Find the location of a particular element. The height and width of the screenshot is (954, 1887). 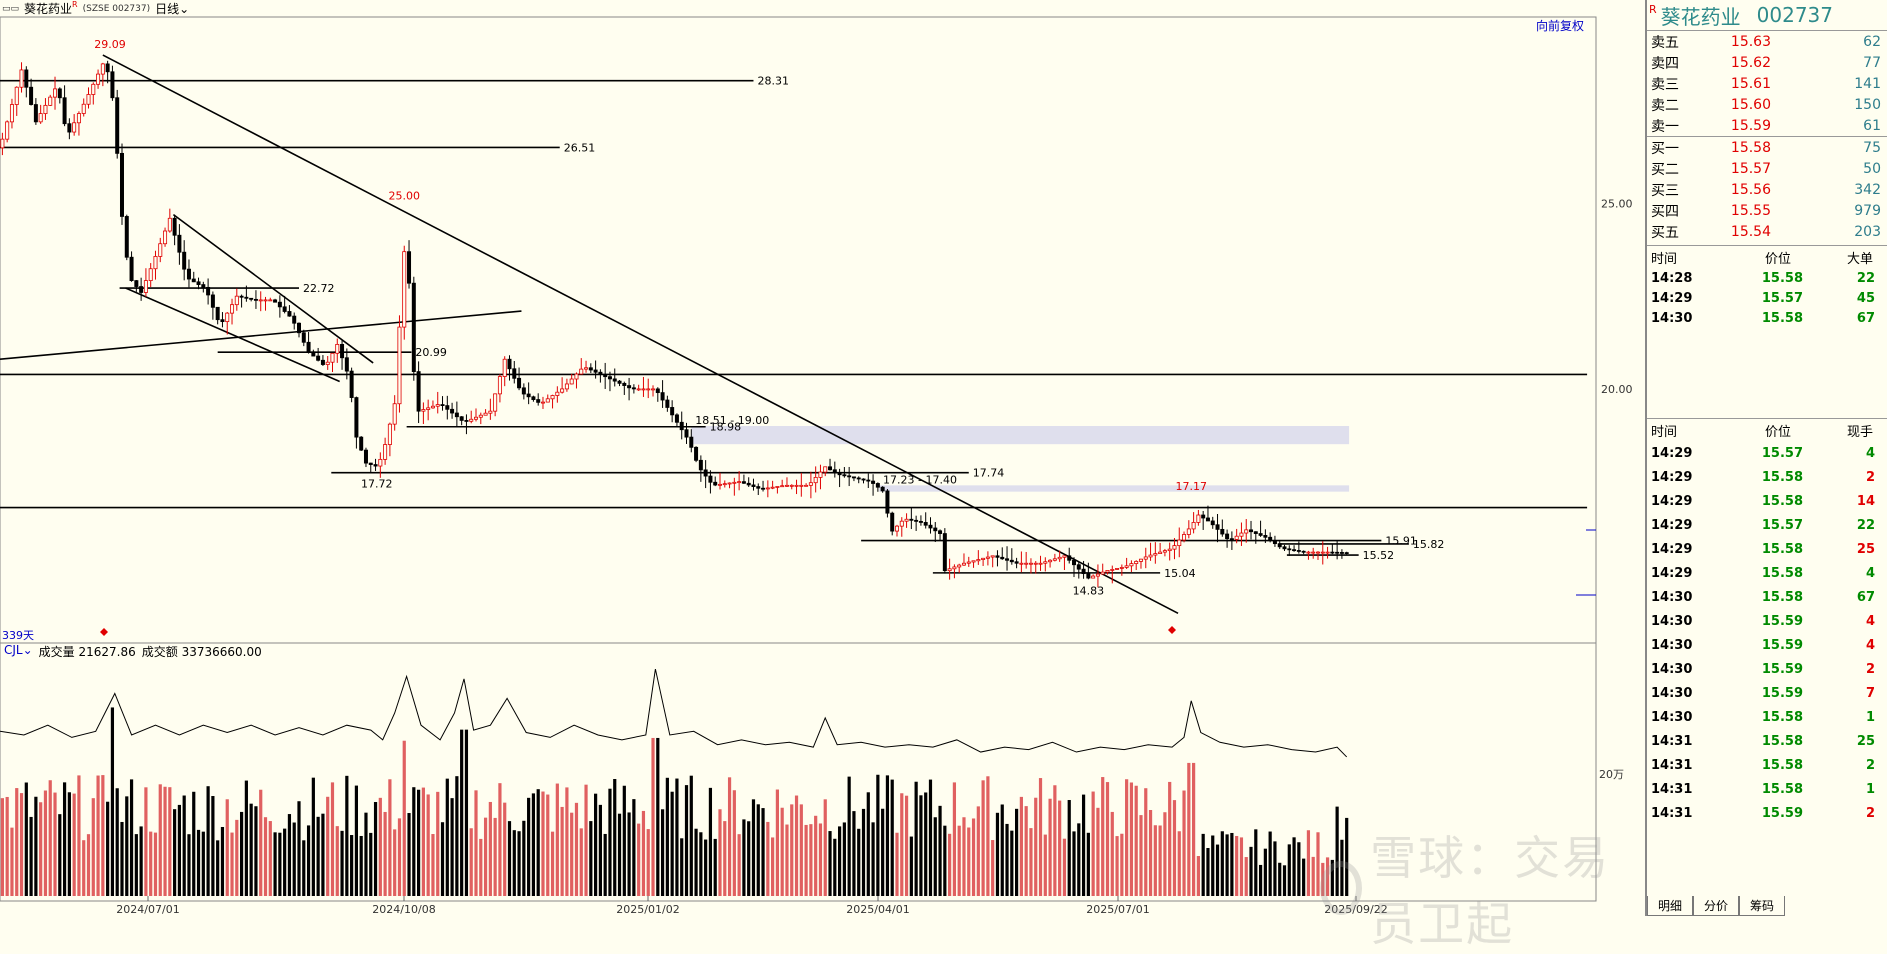

tick-row: 14:28 15.58 22 is located at coordinates (1767, 278).